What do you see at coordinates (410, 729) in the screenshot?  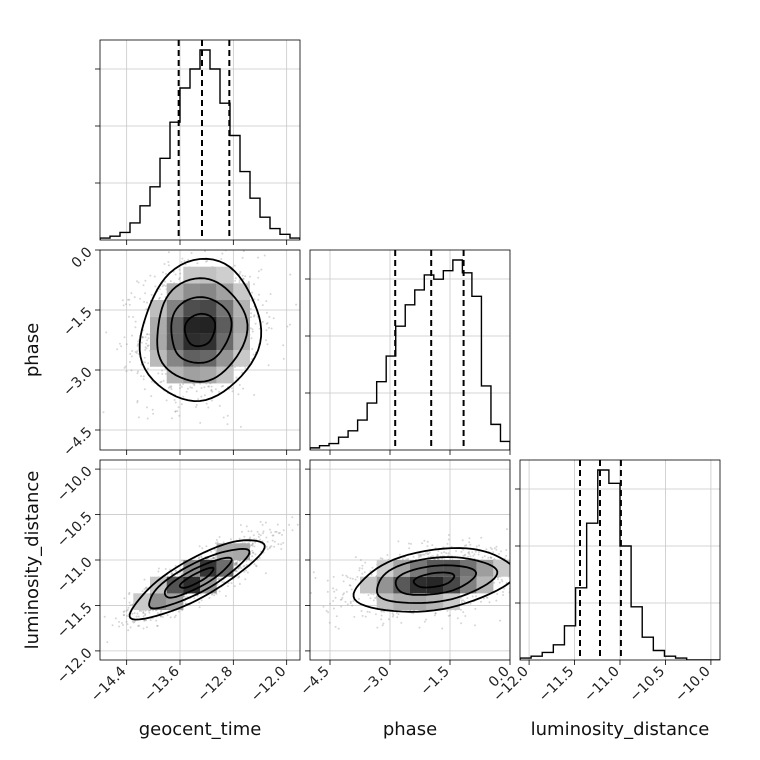 I see `x-axis-label: phase` at bounding box center [410, 729].